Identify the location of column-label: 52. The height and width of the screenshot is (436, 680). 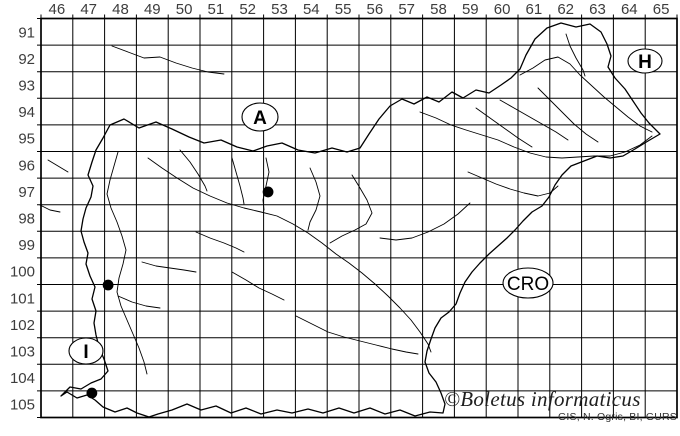
(247, 9).